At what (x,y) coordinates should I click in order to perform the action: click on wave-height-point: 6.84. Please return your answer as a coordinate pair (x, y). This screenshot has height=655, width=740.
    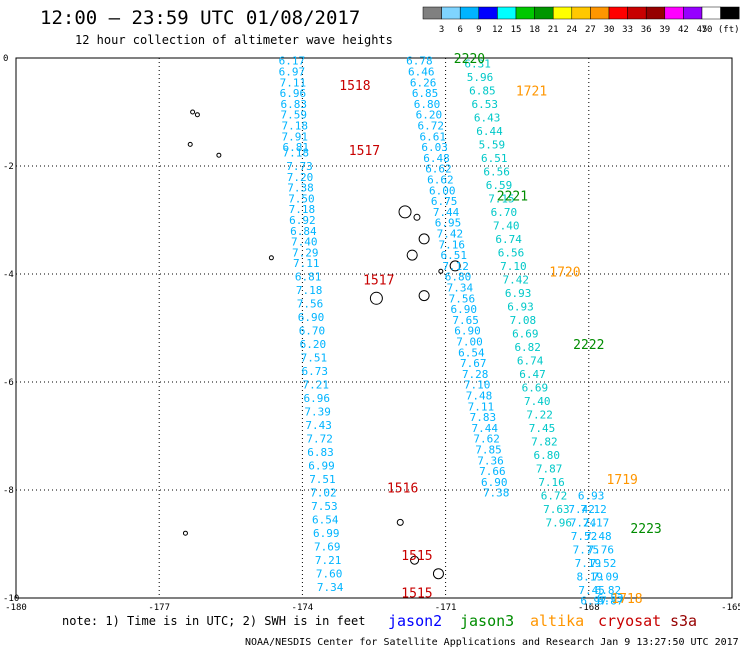
    Looking at the image, I should click on (303, 231).